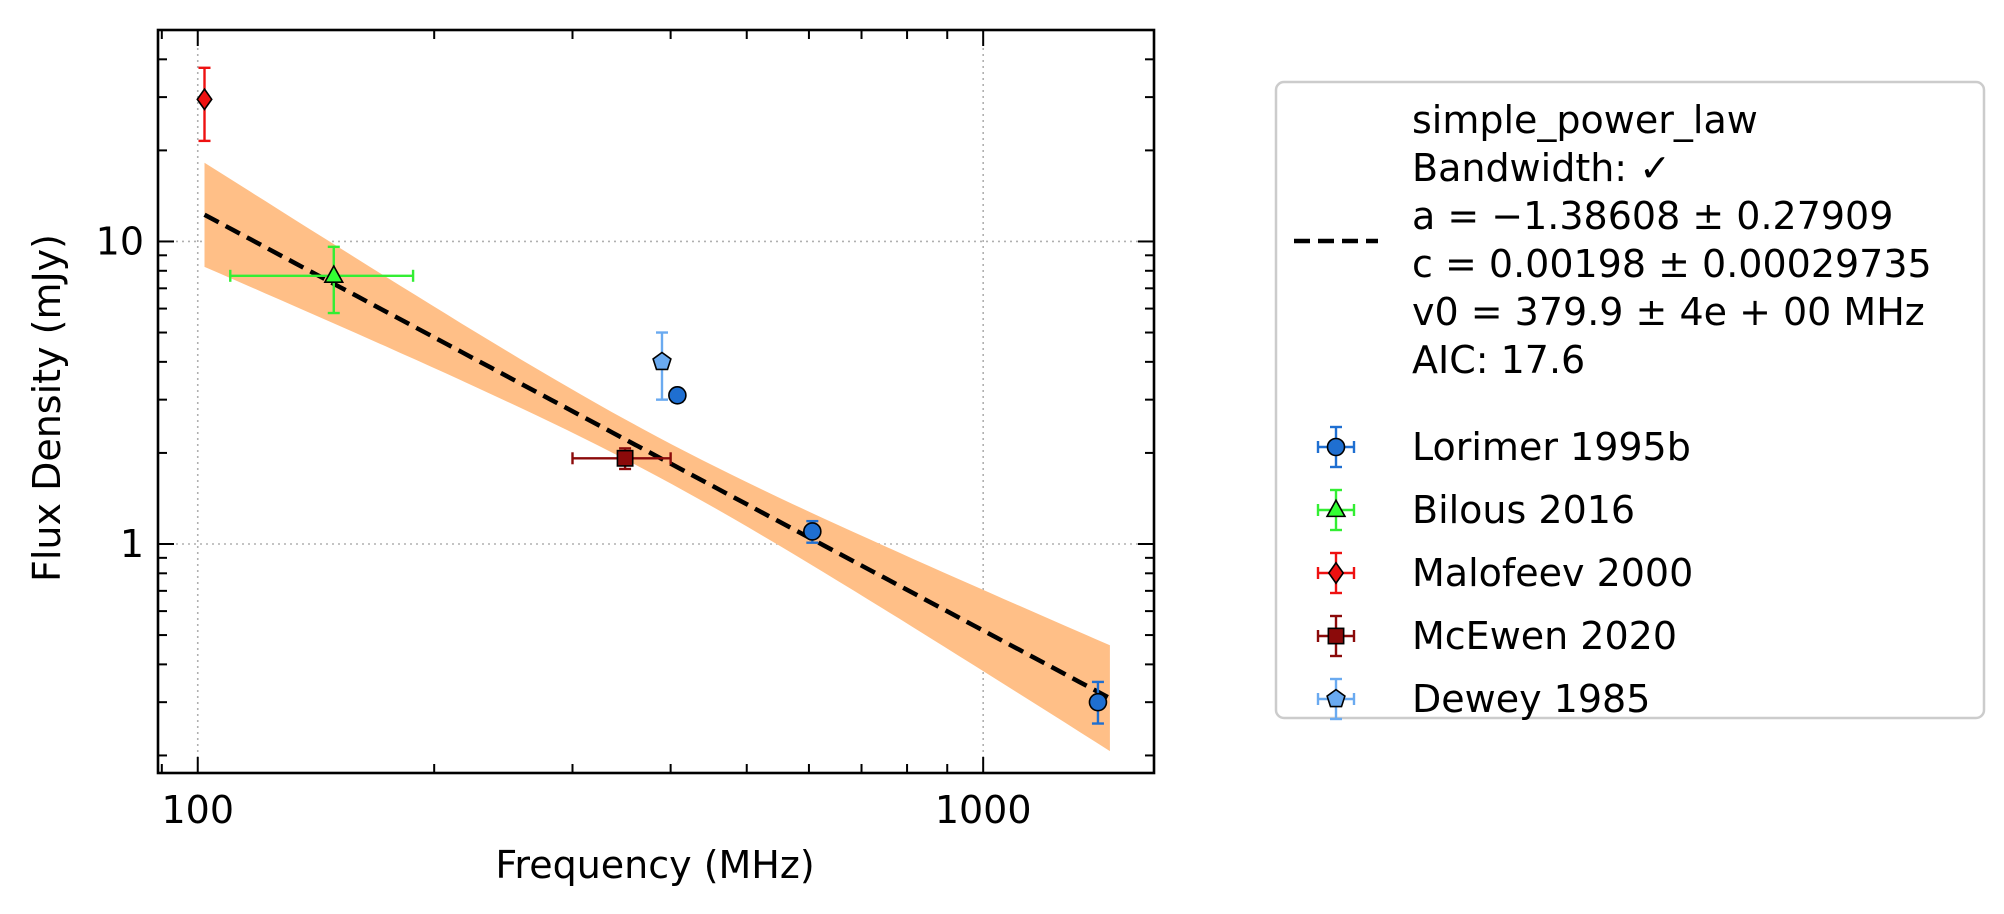 This screenshot has width=2004, height=914. What do you see at coordinates (1552, 573) in the screenshot?
I see `legend-label-malofeev-2000: Malofeev 2000` at bounding box center [1552, 573].